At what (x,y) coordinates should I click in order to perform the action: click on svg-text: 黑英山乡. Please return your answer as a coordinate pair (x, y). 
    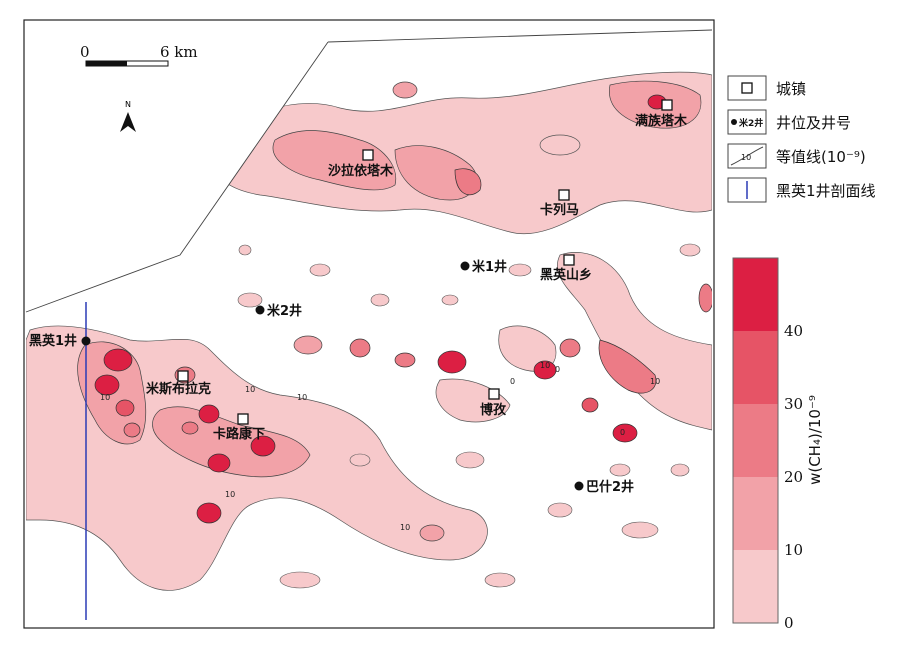
    Looking at the image, I should click on (566, 275).